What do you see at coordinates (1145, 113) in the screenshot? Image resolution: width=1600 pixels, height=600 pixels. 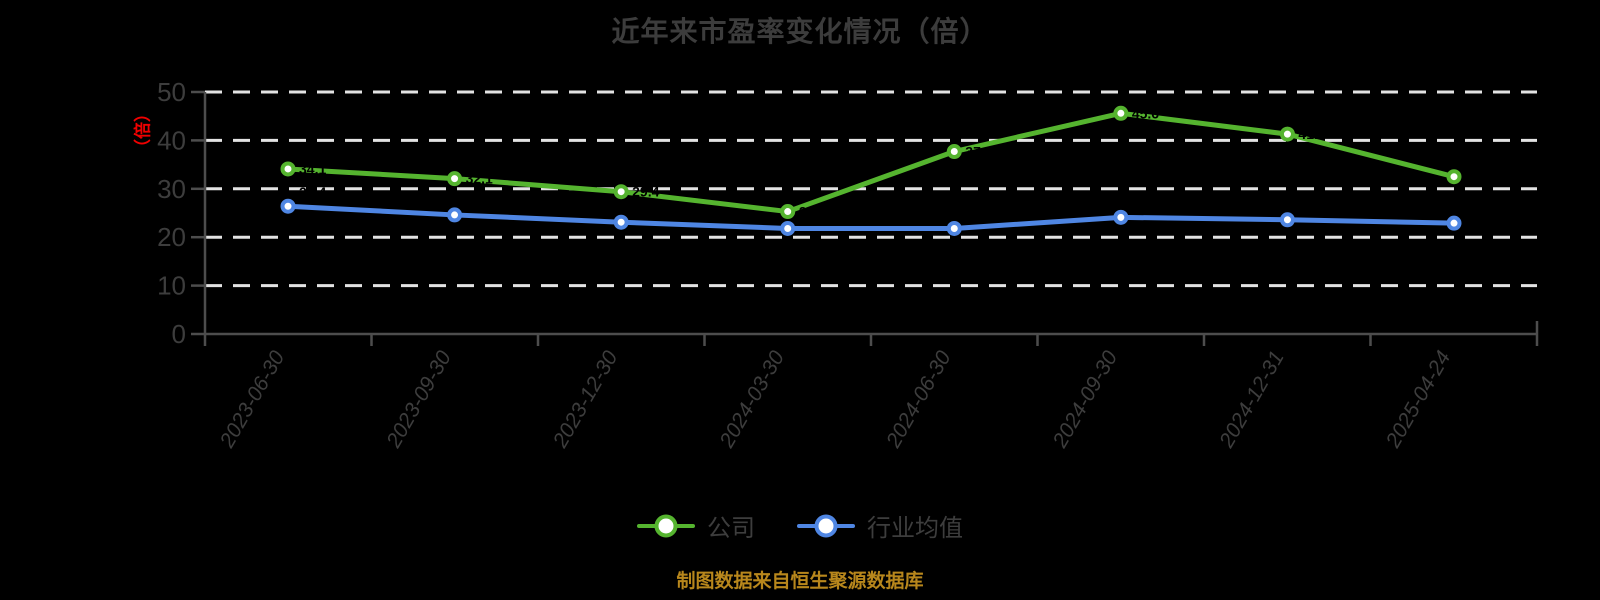 I see `point-label-0-5: 45.6` at bounding box center [1145, 113].